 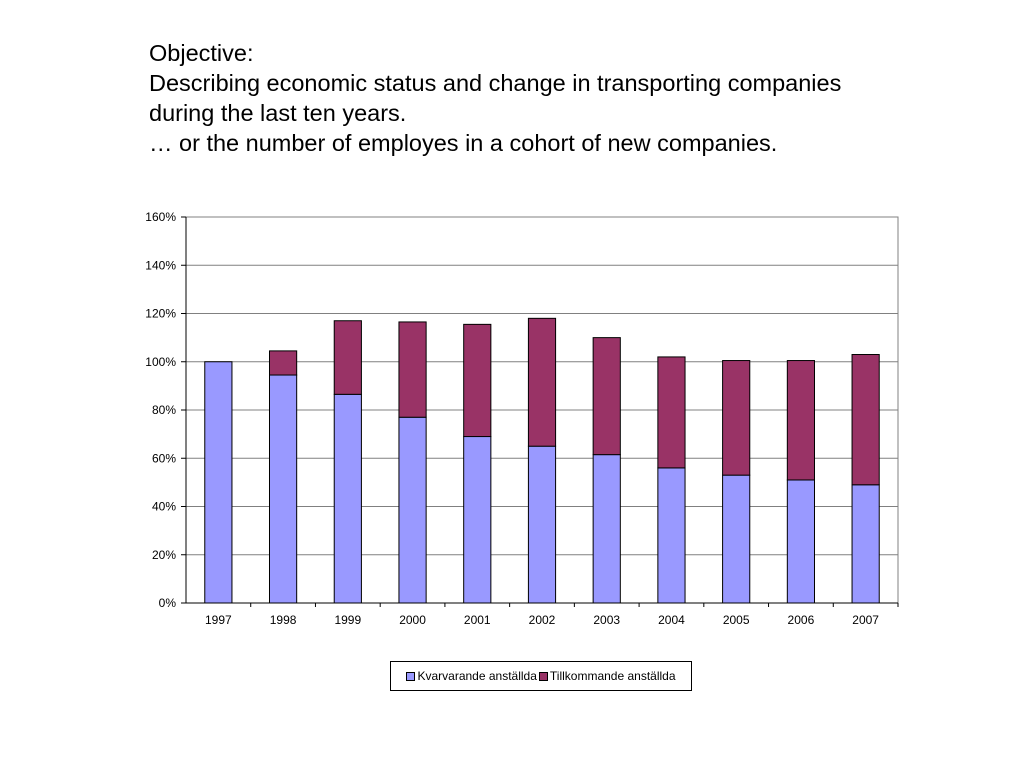 What do you see at coordinates (612, 676) in the screenshot?
I see `legend-label-tillkommande: Tillkommande anställda` at bounding box center [612, 676].